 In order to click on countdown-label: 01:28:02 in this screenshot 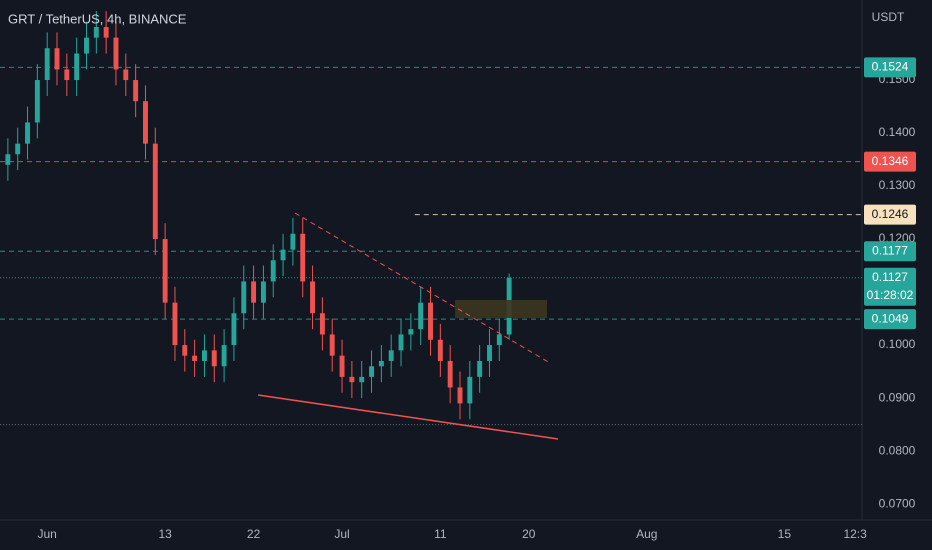, I will do `click(890, 295)`.